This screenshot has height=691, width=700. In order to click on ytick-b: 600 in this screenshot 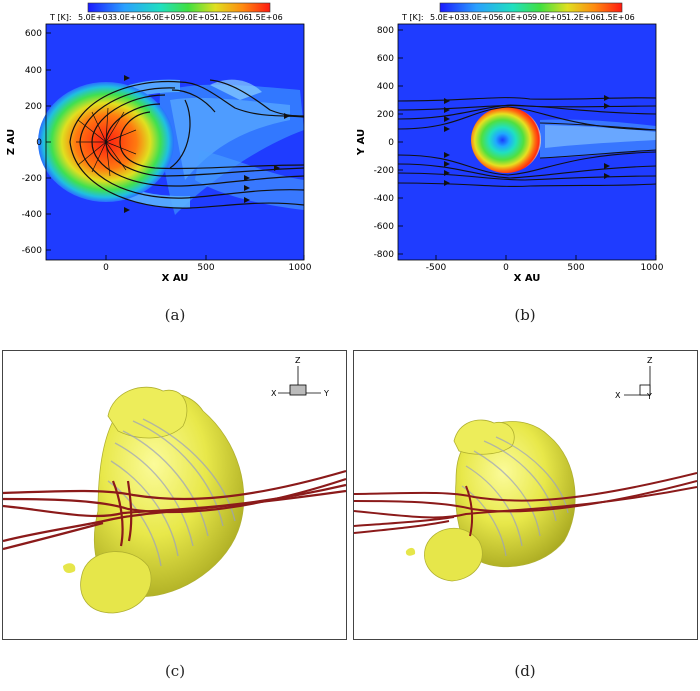, I will do `click(385, 59)`.